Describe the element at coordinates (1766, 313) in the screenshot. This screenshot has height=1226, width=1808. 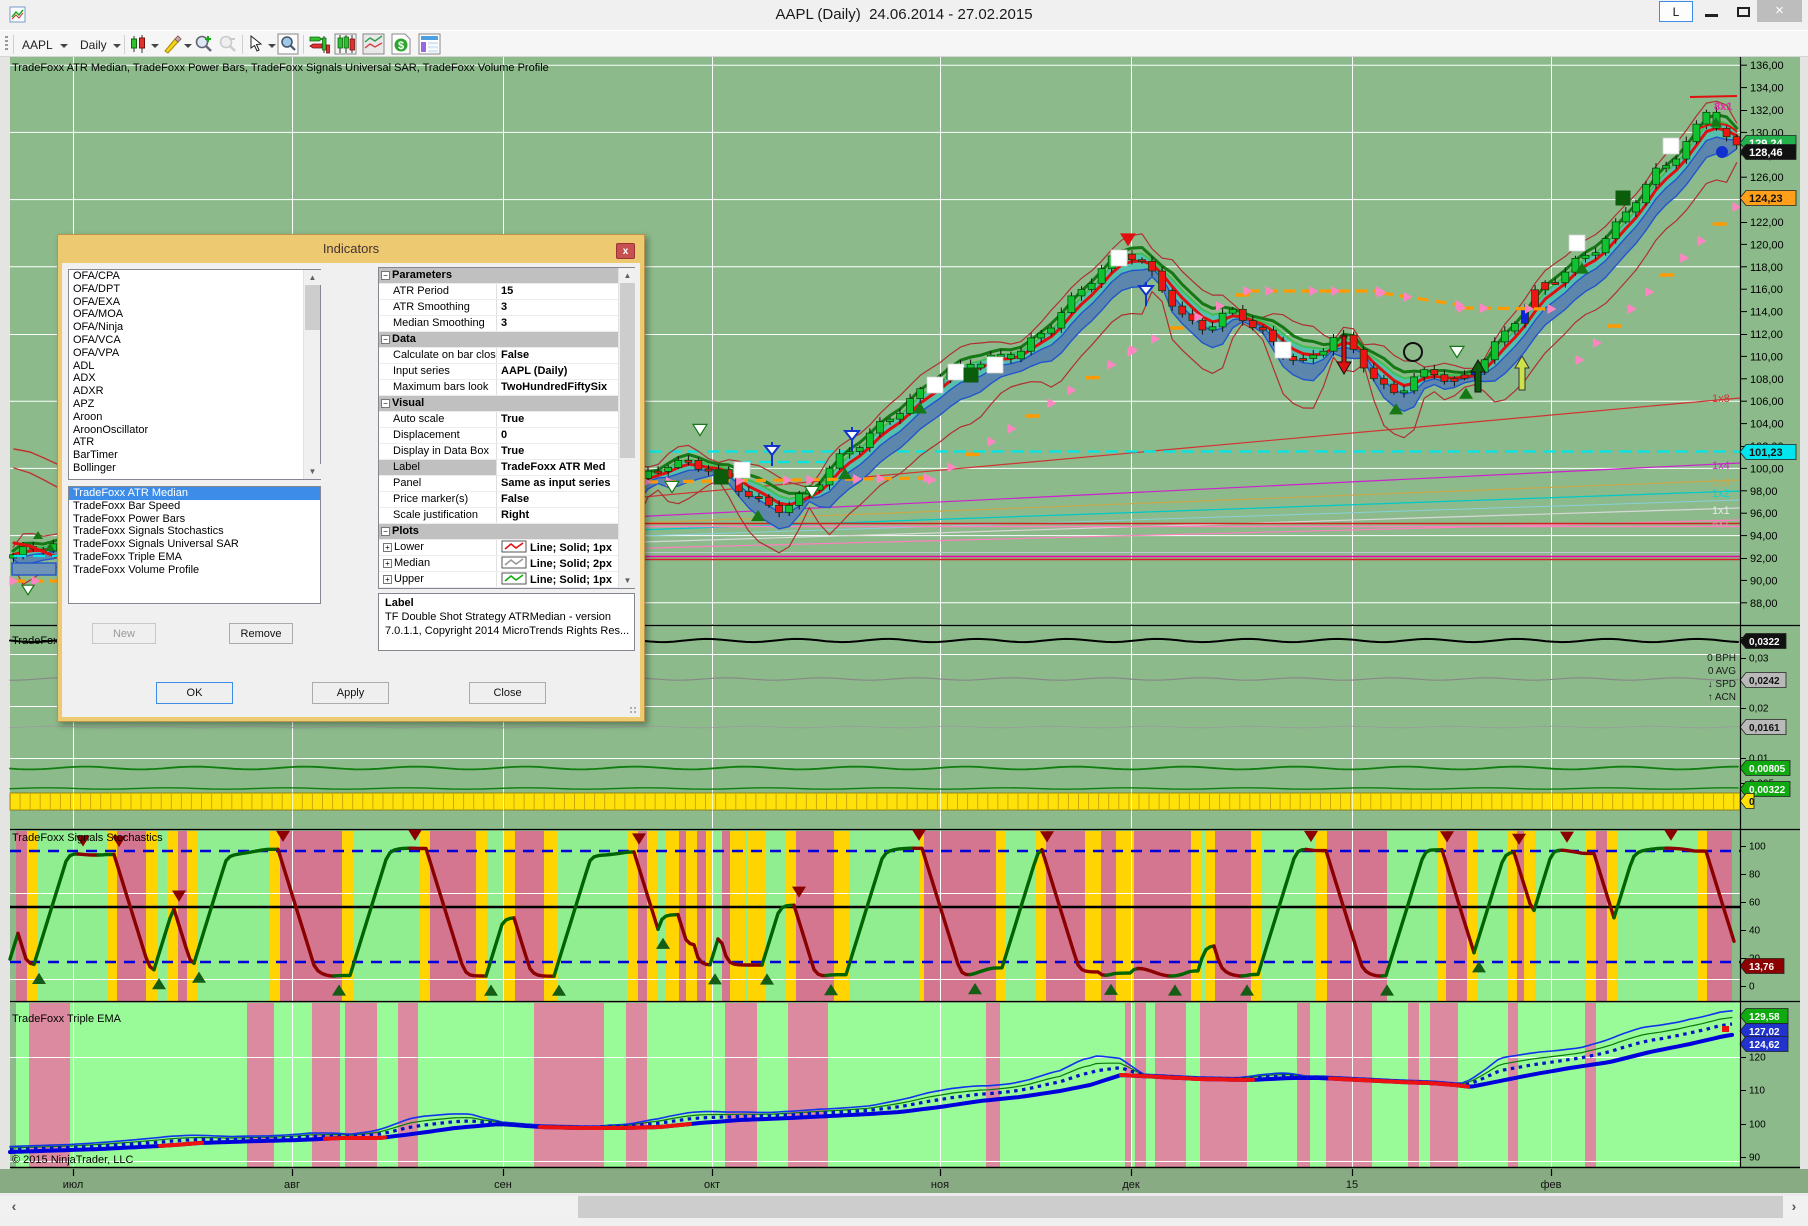
I see `svg-text: 114,00` at that location.